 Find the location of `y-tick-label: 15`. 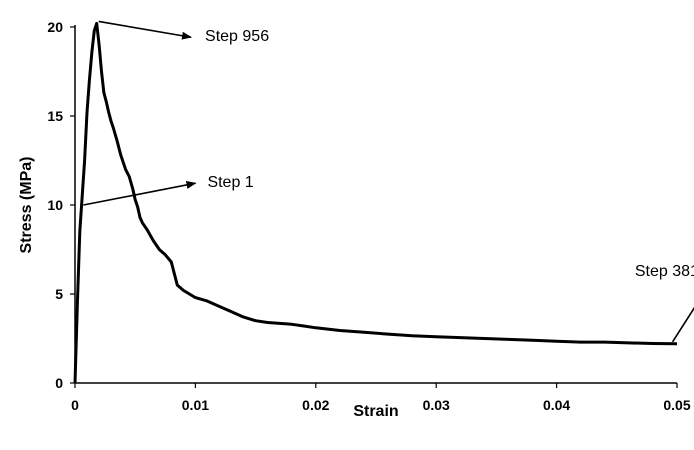

y-tick-label: 15 is located at coordinates (55, 116).